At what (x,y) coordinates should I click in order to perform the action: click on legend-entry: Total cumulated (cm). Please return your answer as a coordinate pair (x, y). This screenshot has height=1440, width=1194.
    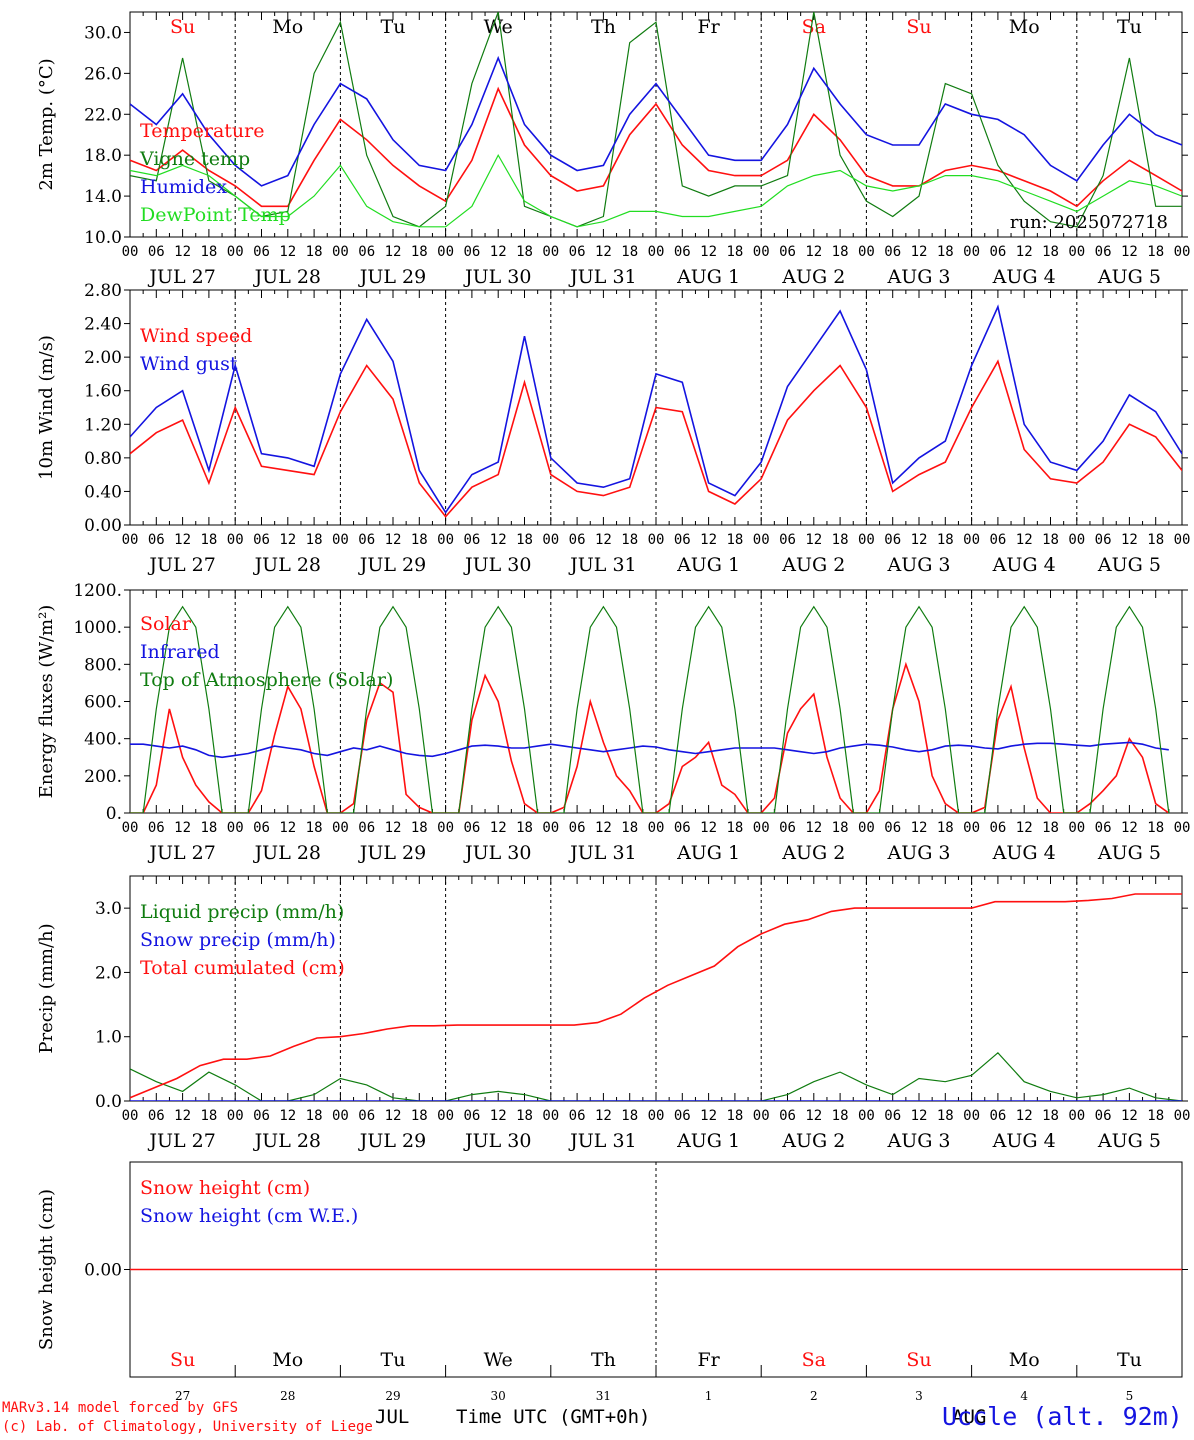
    Looking at the image, I should click on (242, 968).